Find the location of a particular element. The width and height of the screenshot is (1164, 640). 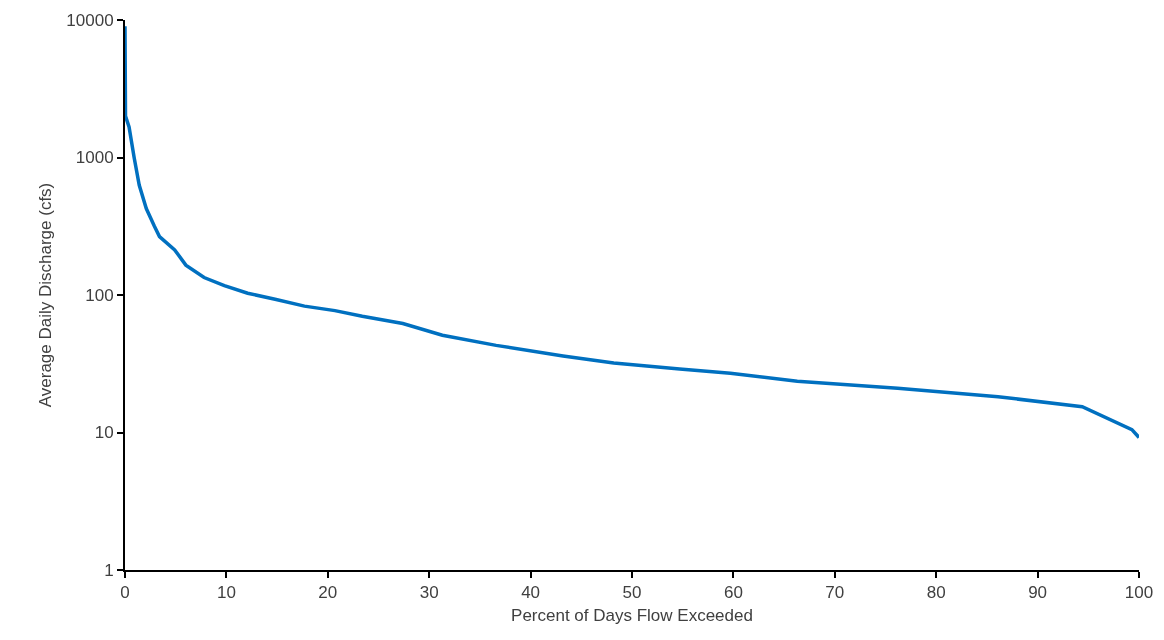

x-tick-label: 60 is located at coordinates (733, 593).